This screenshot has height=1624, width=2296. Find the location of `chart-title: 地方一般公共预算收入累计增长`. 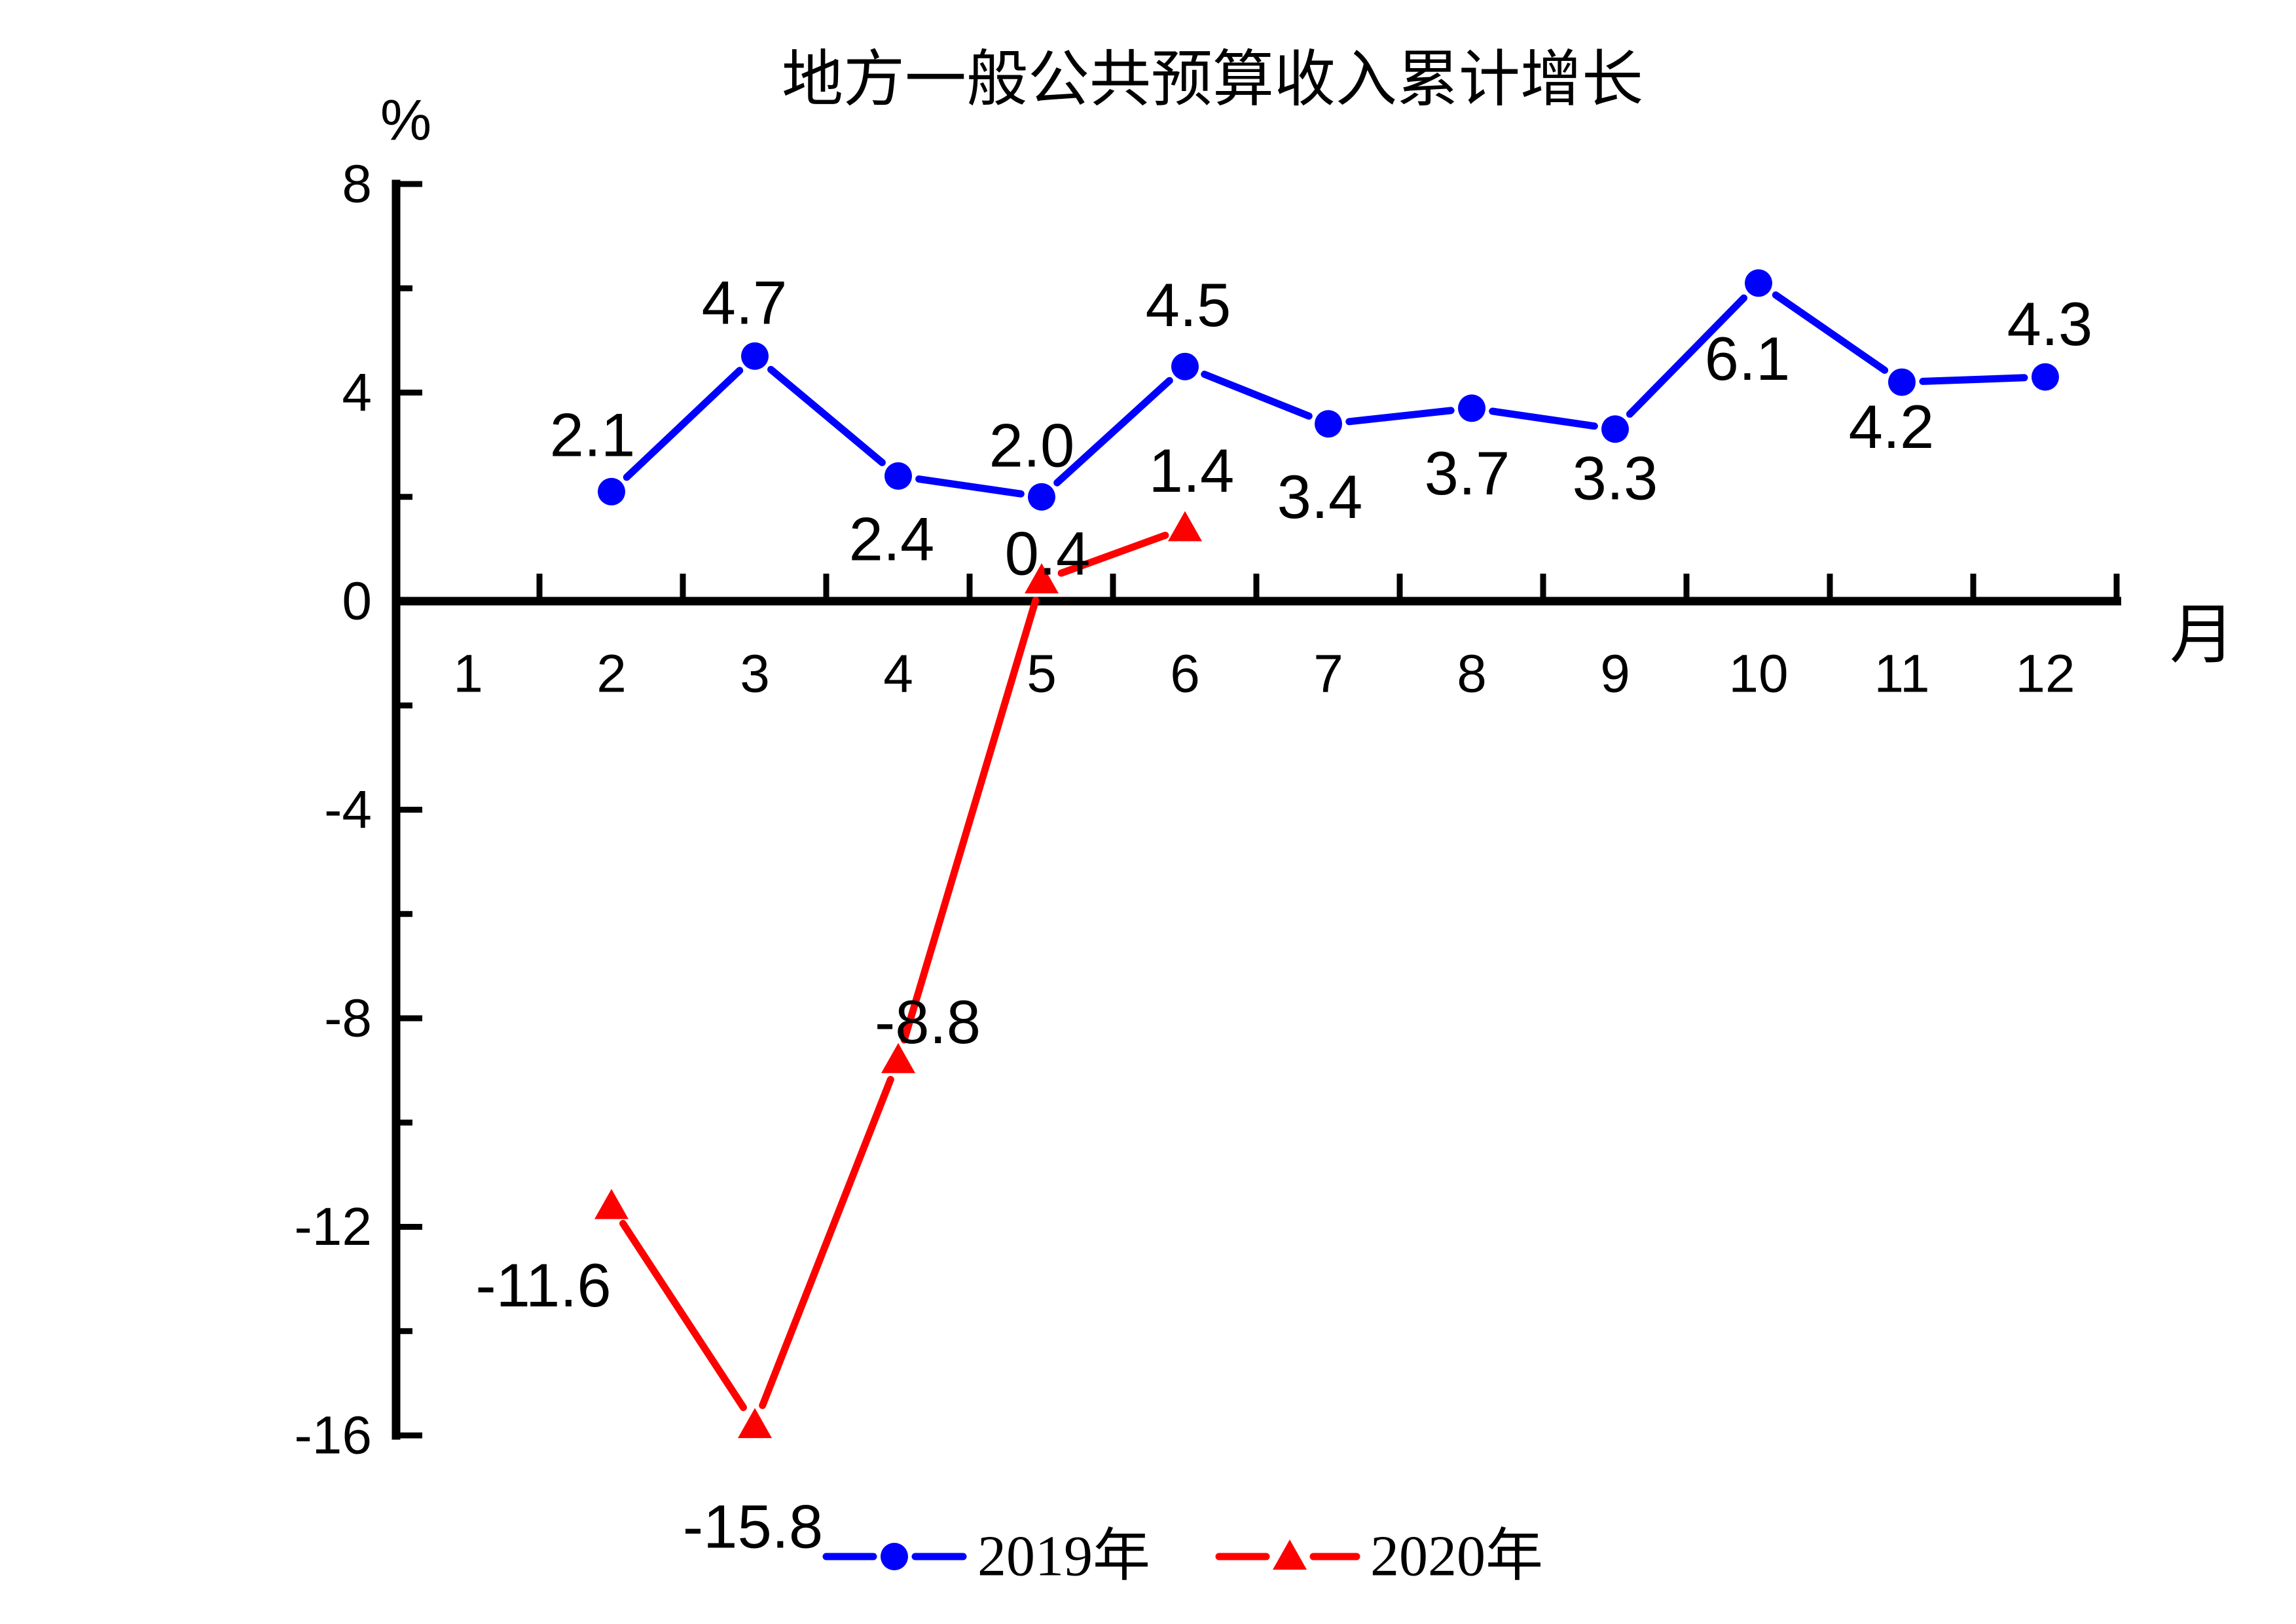

chart-title: 地方一般公共预算收入累计增长 is located at coordinates (1212, 80).